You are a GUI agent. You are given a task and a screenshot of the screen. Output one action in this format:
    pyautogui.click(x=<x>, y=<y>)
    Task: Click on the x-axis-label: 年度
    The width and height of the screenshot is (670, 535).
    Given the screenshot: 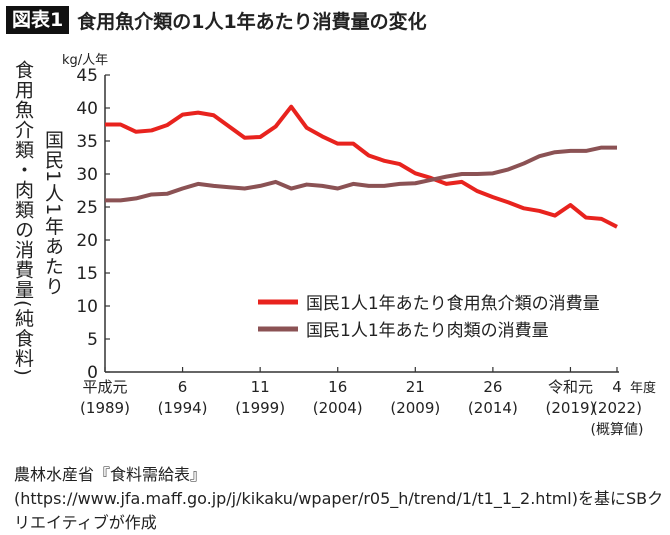 What is the action you would take?
    pyautogui.click(x=643, y=388)
    